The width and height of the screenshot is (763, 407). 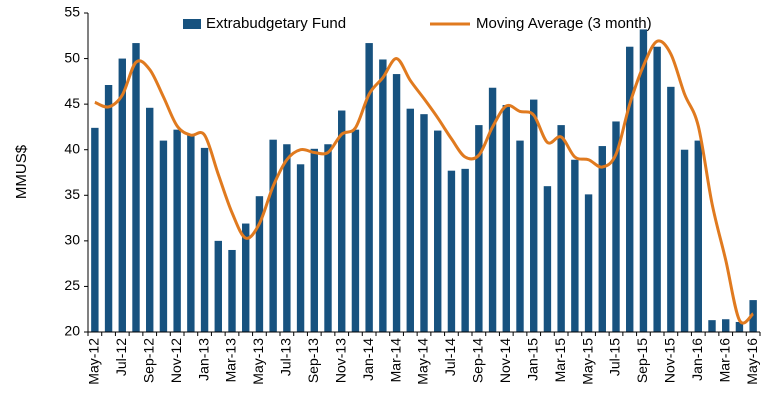 I want to click on x-tick-label: Mar-15, so click(x=560, y=360).